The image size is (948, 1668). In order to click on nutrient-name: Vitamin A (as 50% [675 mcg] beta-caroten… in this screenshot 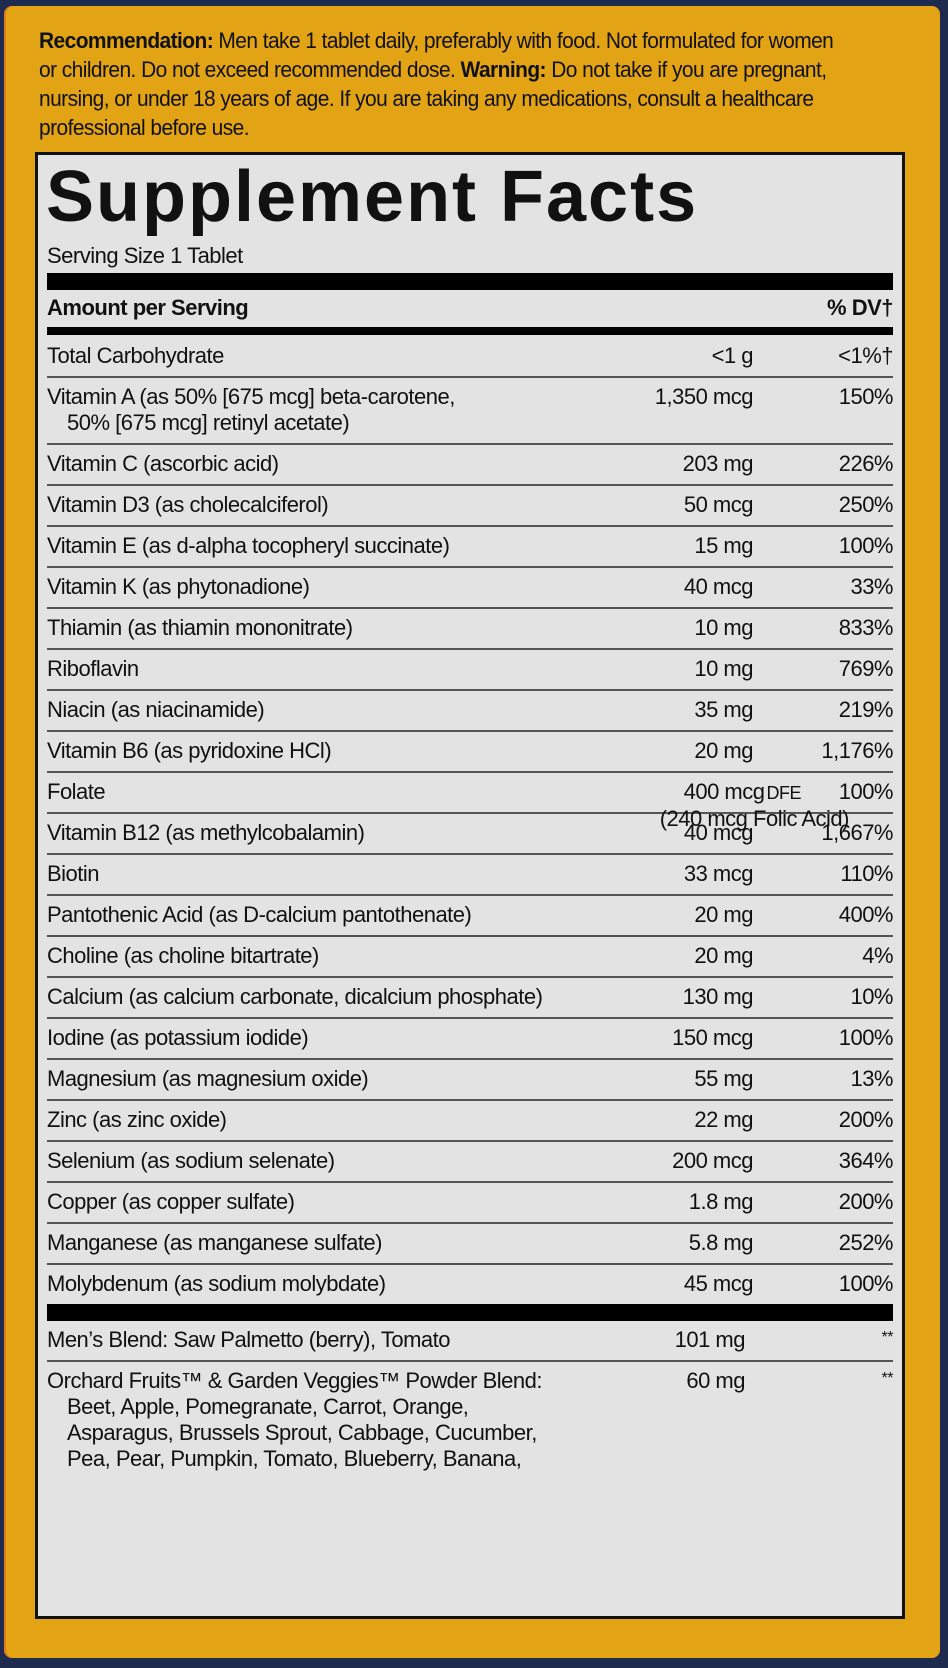, I will do `click(327, 410)`.